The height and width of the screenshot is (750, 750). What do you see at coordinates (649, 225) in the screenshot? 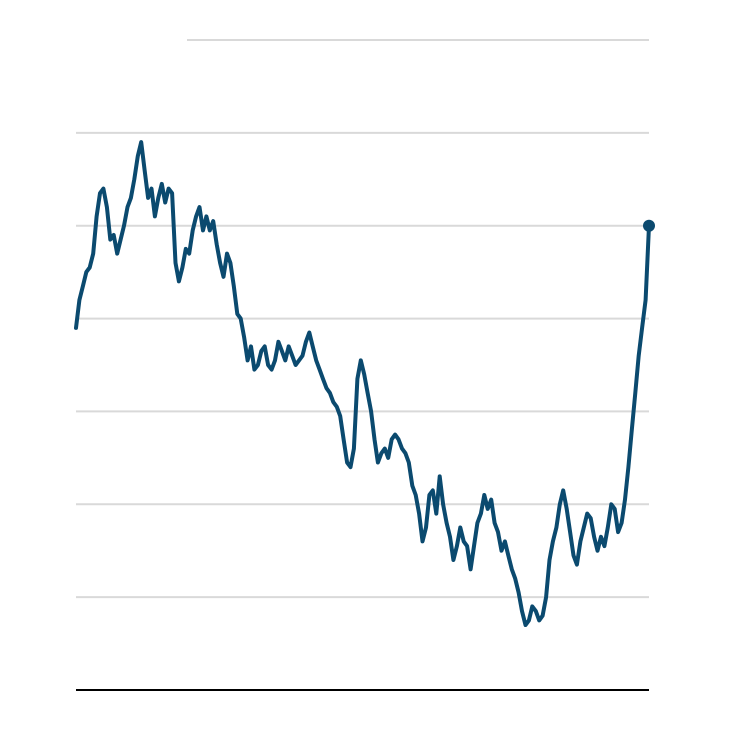
I see `last-point-marker` at bounding box center [649, 225].